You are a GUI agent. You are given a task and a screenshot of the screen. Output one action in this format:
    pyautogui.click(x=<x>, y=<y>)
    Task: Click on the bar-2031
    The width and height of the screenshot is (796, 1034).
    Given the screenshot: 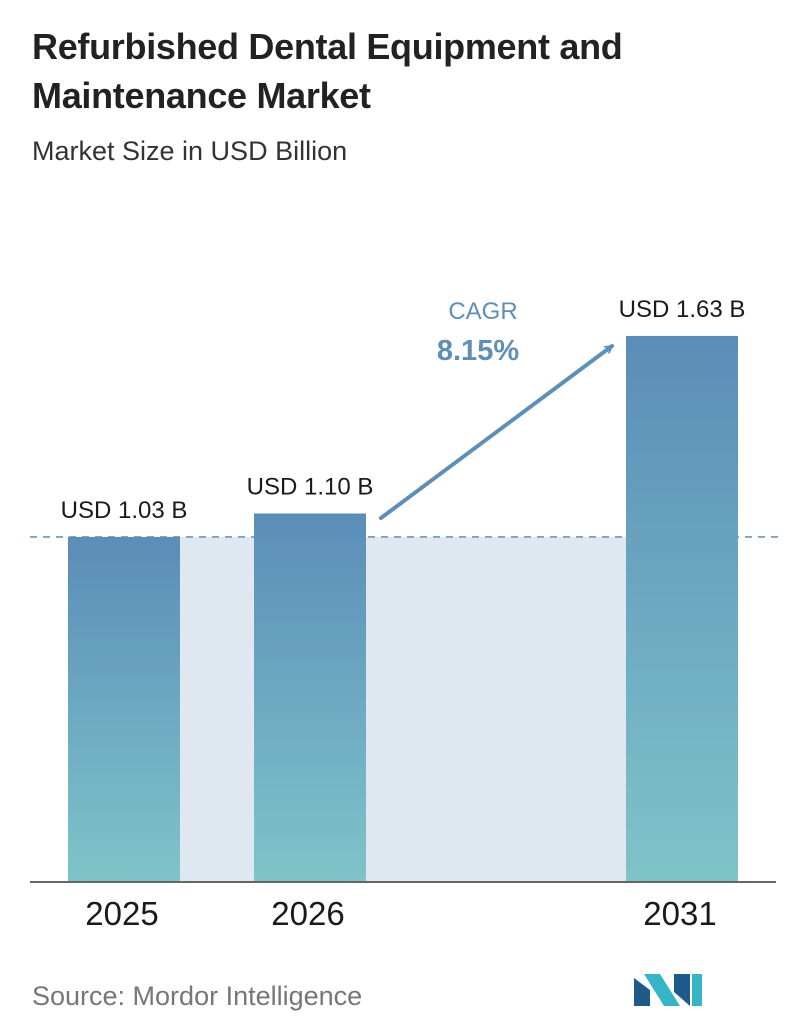 What is the action you would take?
    pyautogui.click(x=682, y=608)
    